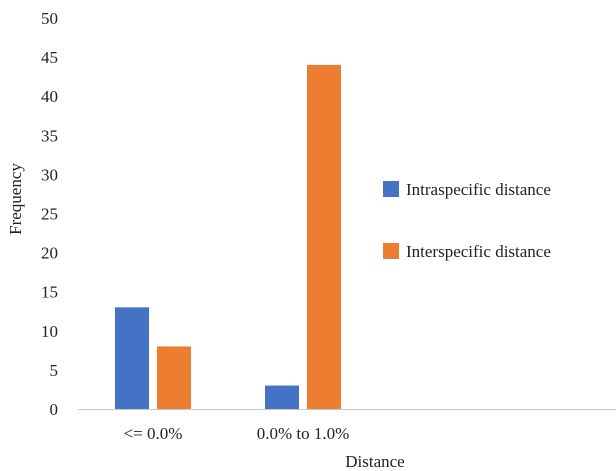 This screenshot has width=616, height=471. I want to click on y-tick-label: 35, so click(49, 135).